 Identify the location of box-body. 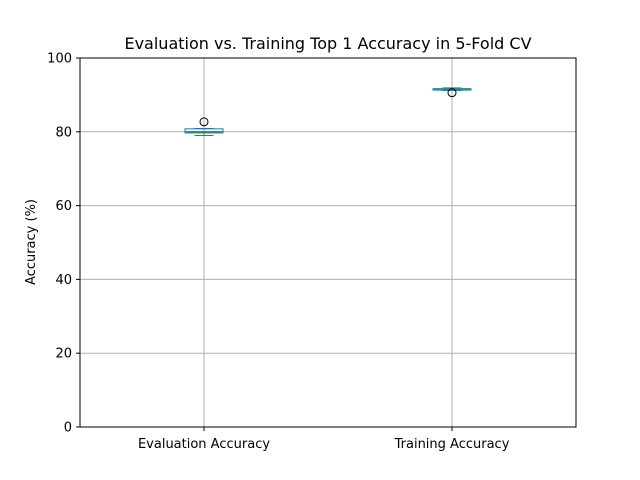
(204, 131).